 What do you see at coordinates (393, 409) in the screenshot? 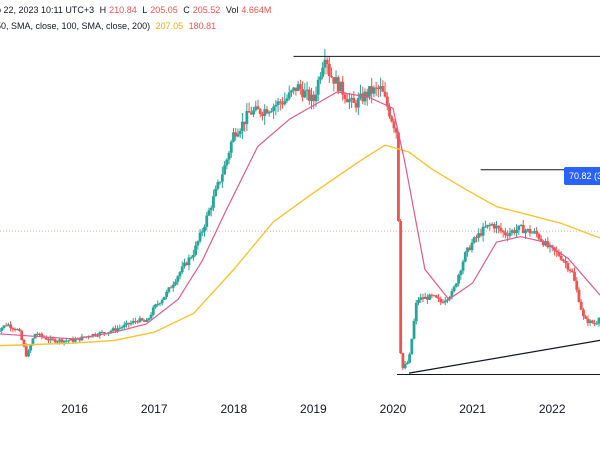
I see `x-tick-label: 2020` at bounding box center [393, 409].